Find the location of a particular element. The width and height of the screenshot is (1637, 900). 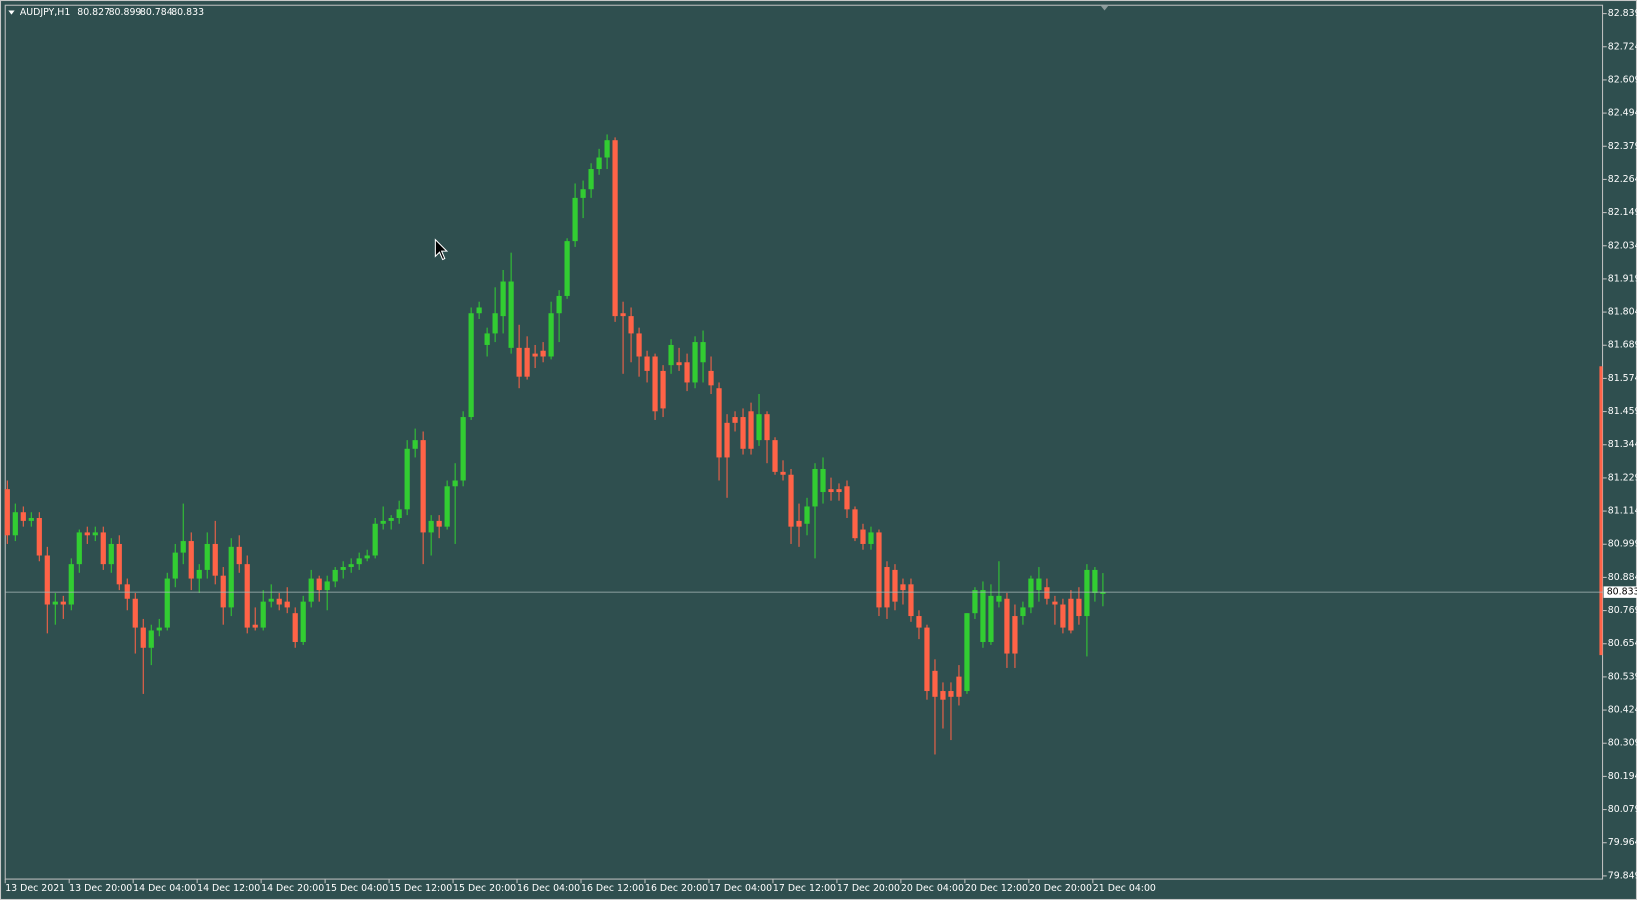

x-tick-label: 13 Dec 20:00 is located at coordinates (100, 888).